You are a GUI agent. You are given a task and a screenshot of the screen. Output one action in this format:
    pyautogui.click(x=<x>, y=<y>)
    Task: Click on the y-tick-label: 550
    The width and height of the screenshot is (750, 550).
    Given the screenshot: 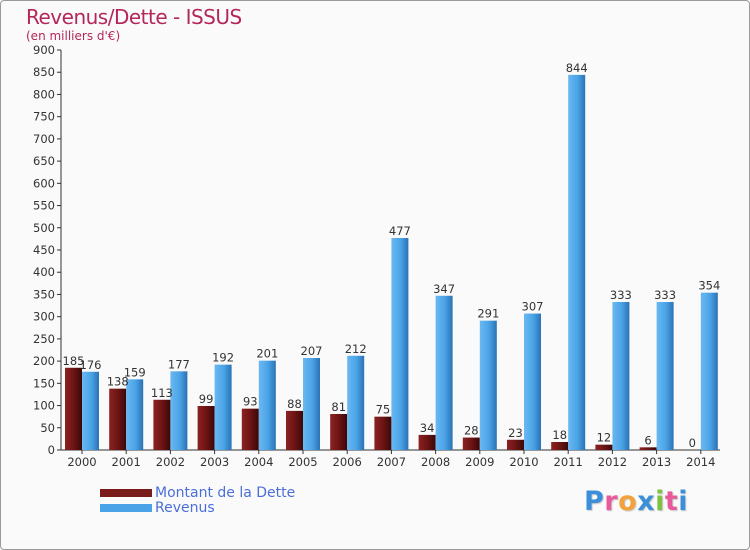 What is the action you would take?
    pyautogui.click(x=44, y=206)
    